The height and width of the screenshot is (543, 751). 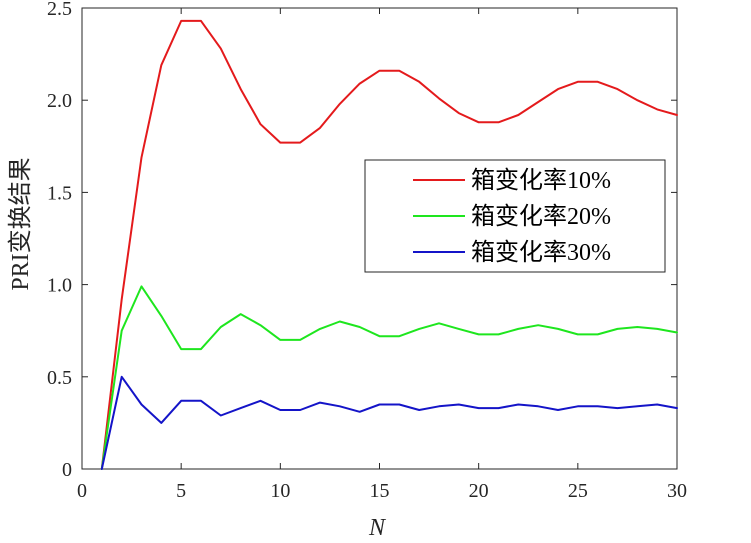 I want to click on x-tick-label: 10, so click(x=280, y=491).